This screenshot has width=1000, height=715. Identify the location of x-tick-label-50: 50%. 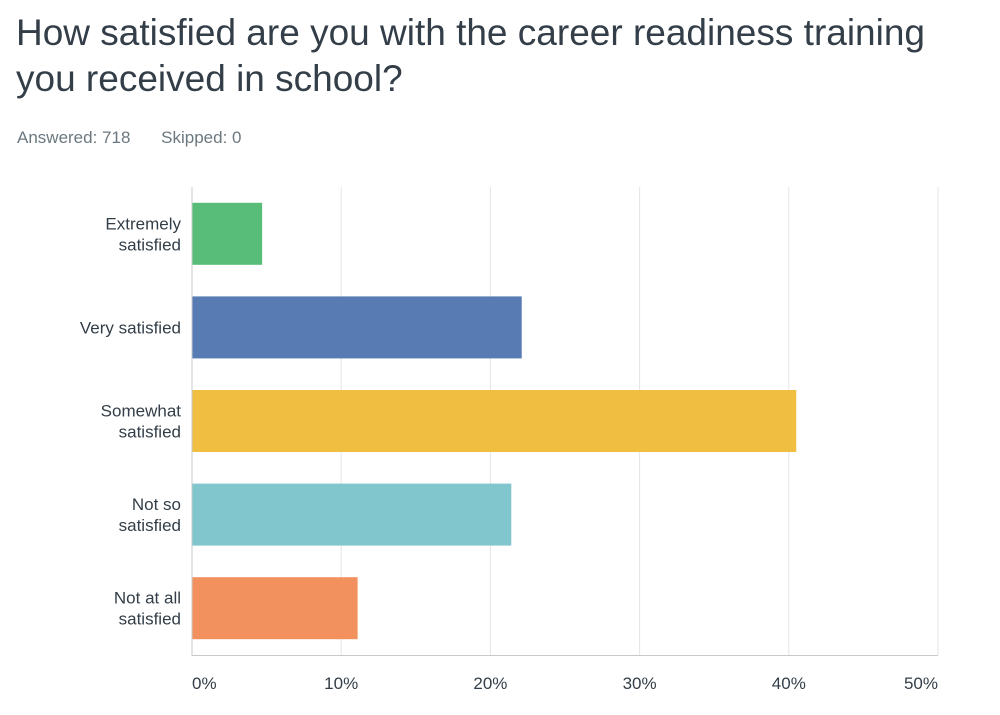
(921, 683).